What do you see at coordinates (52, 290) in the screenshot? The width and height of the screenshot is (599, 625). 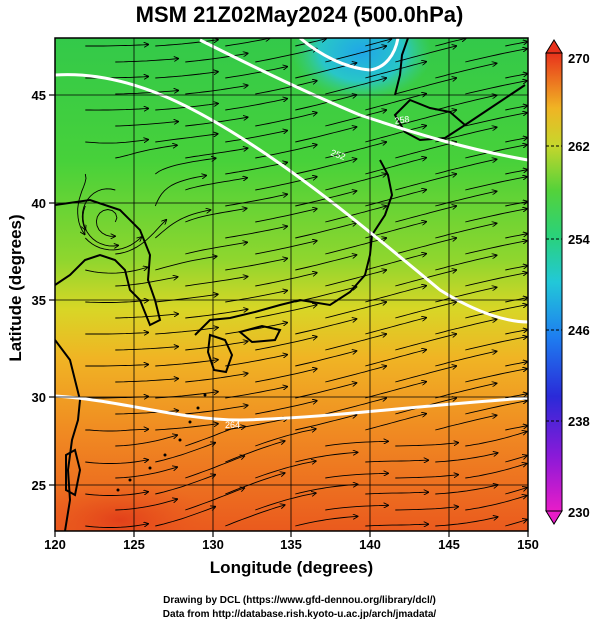 I see `y-axis-ticks` at bounding box center [52, 290].